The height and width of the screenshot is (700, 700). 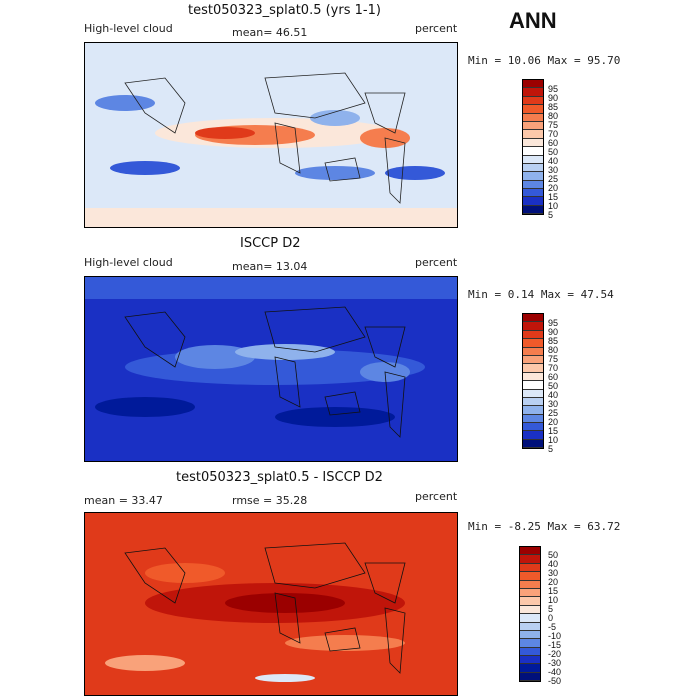 I want to click on legend-tick: -30, so click(x=555, y=663).